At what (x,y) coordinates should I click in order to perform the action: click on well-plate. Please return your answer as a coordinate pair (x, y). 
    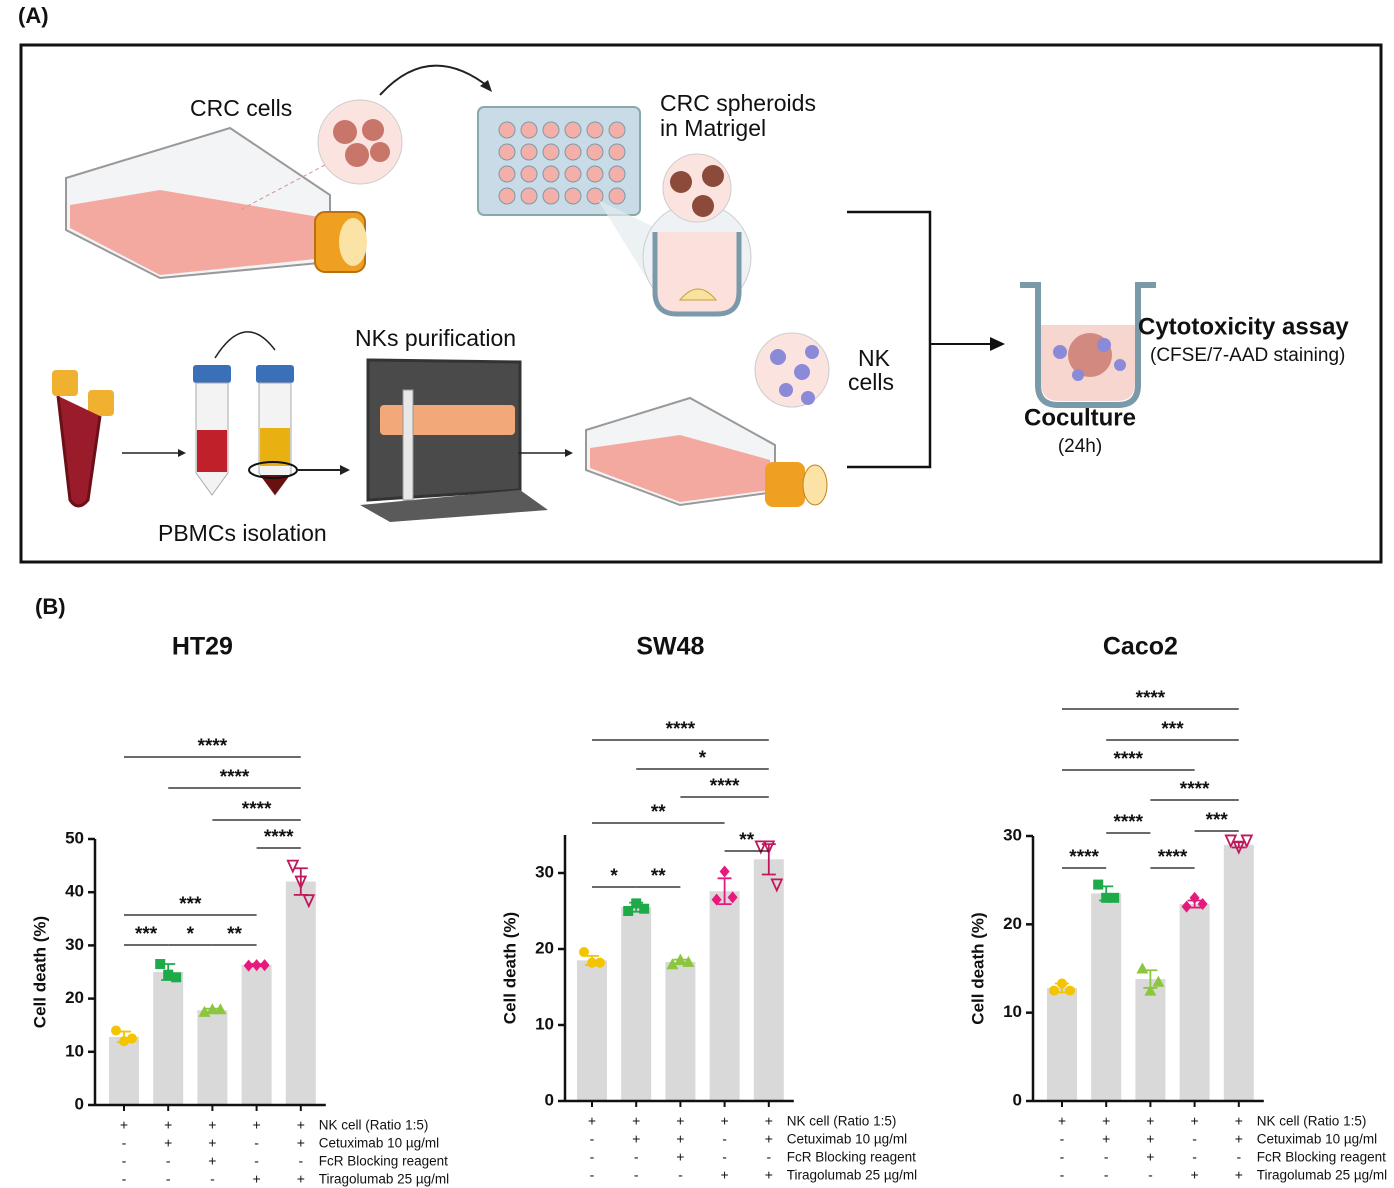
    Looking at the image, I should click on (559, 161).